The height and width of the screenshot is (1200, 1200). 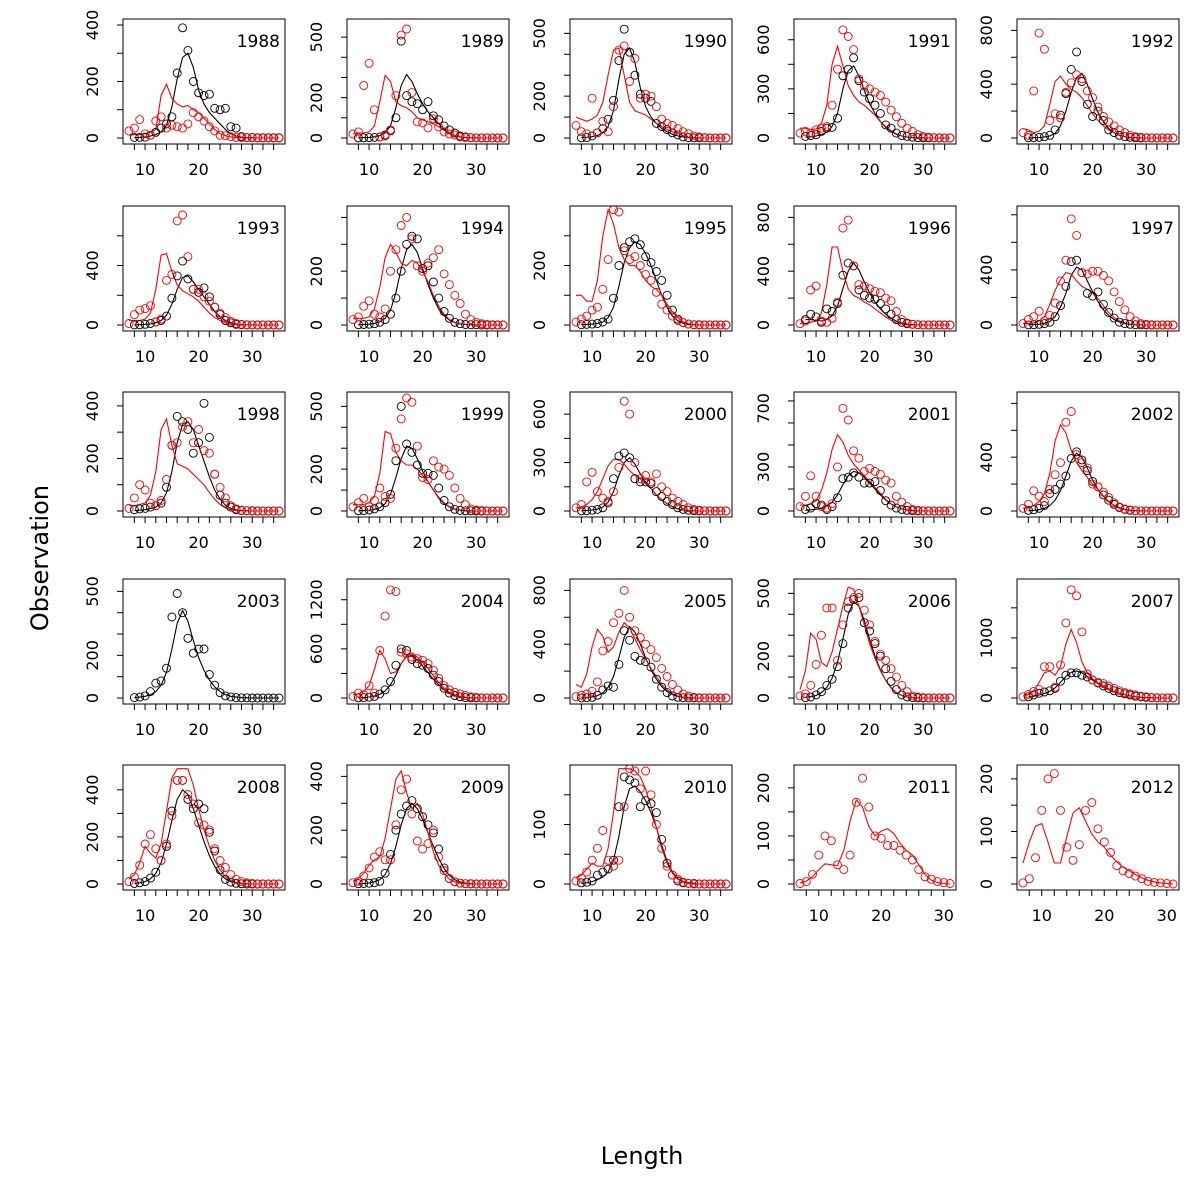 I want to click on panel-year-label: 1996, so click(x=929, y=229).